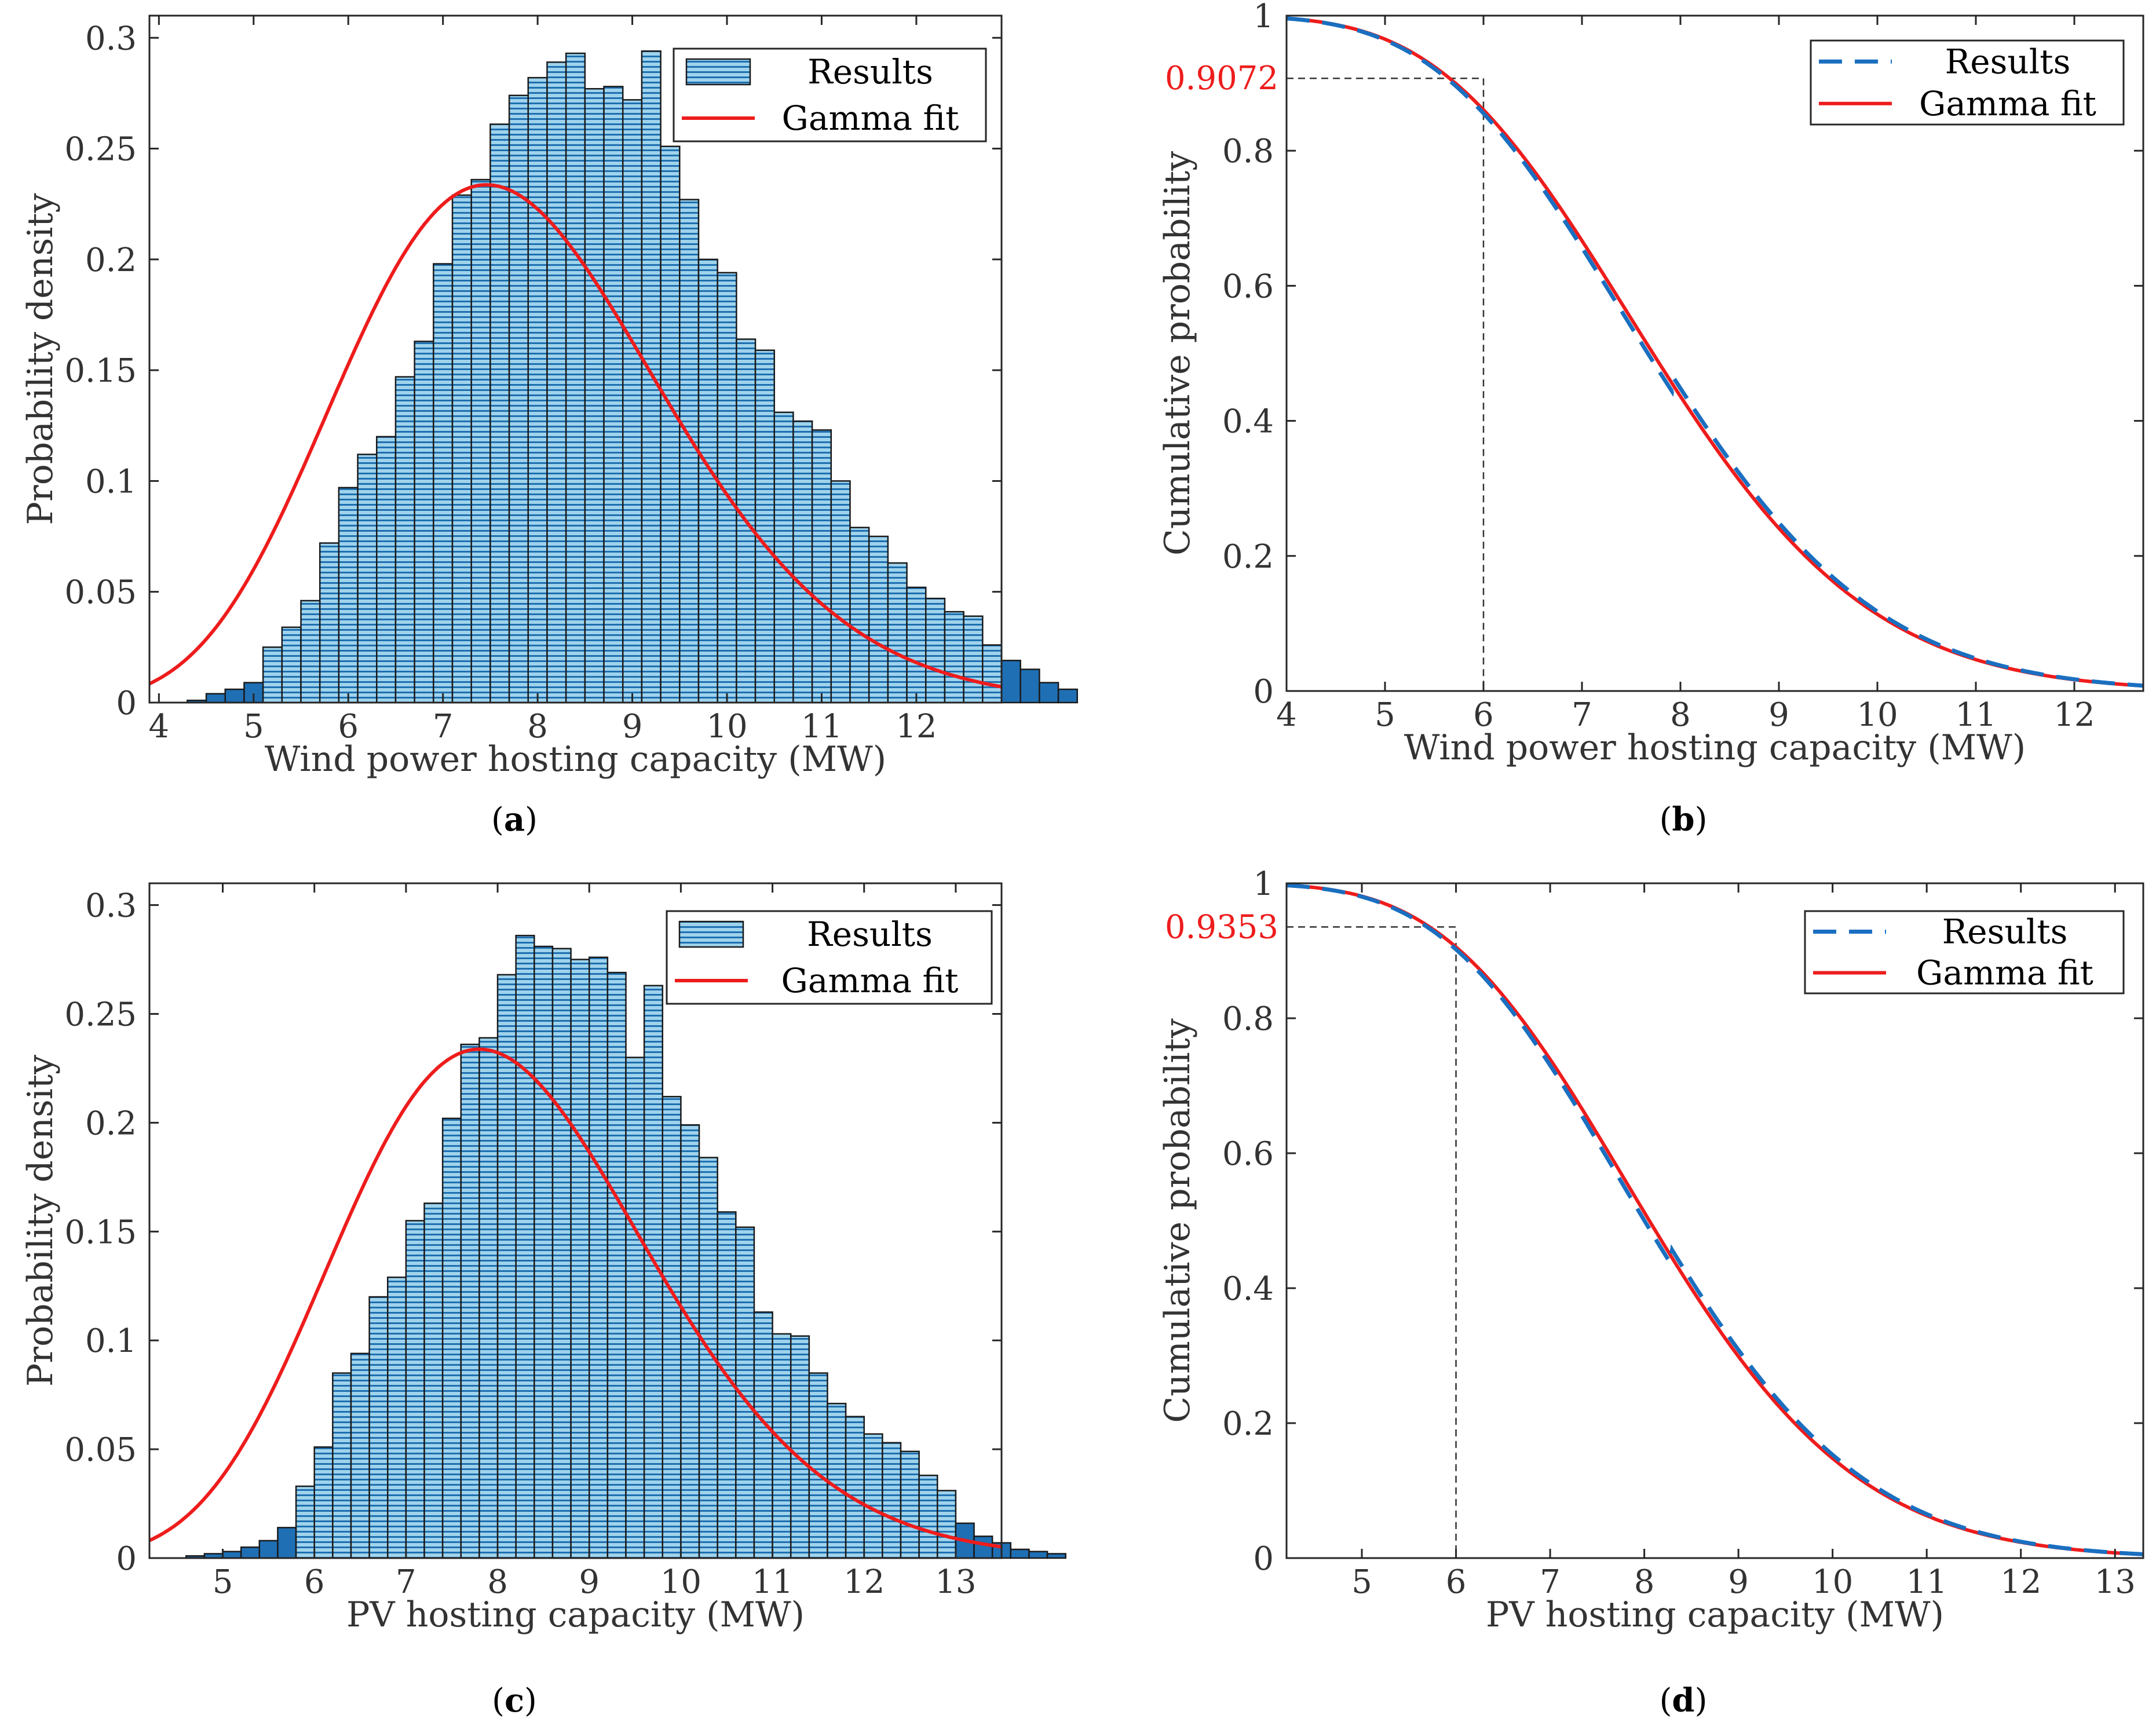 This screenshot has width=2156, height=1733. What do you see at coordinates (1248, 1154) in the screenshot?
I see `y-tick-label: 0.6` at bounding box center [1248, 1154].